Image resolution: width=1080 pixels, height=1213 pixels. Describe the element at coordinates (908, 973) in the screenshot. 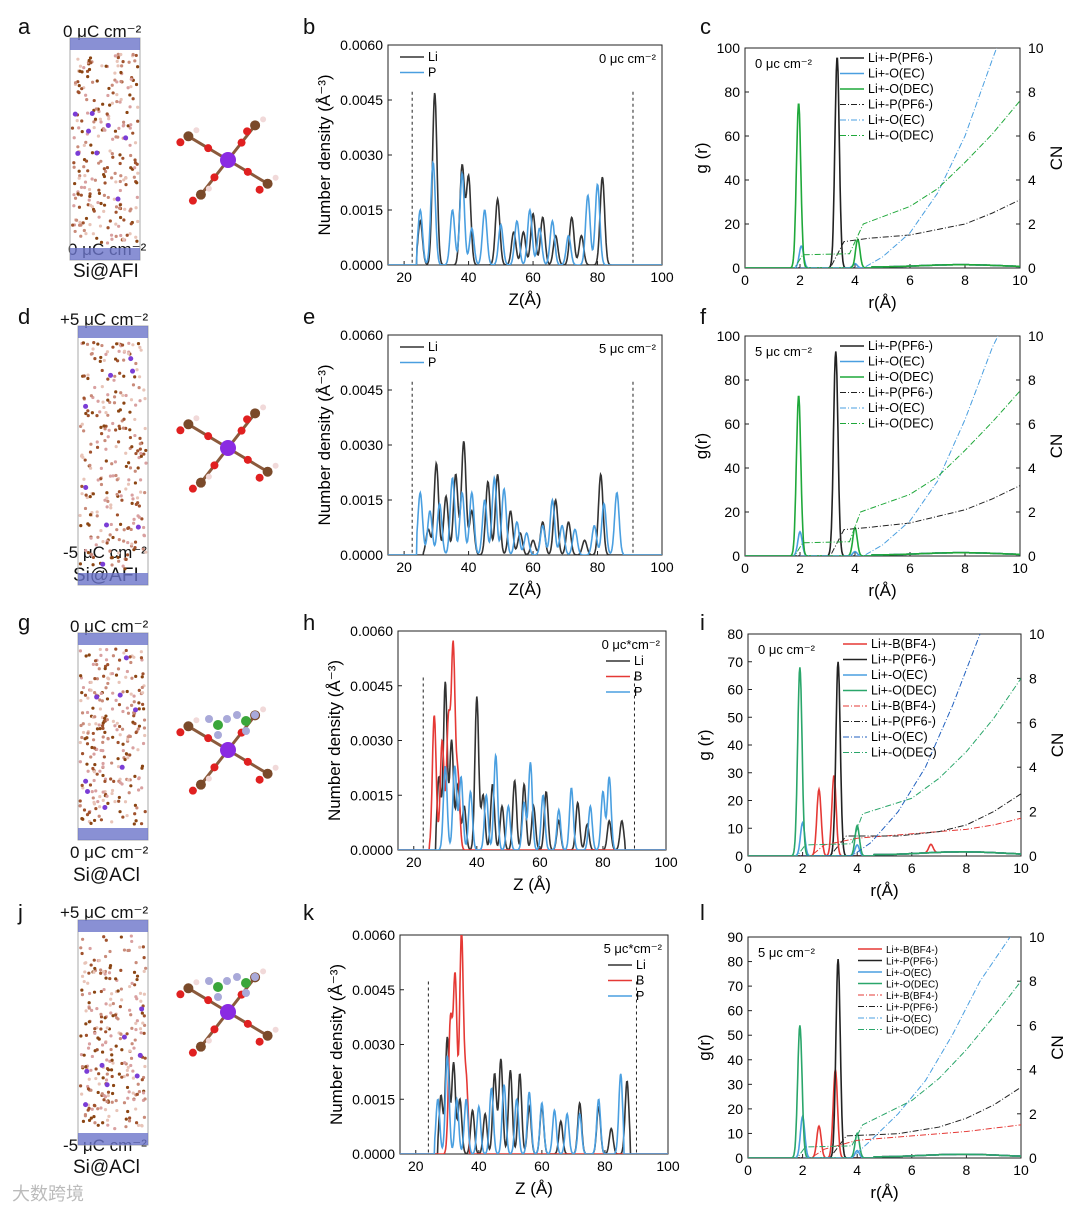

I see `legend-label: Li+-O(EC)` at that location.